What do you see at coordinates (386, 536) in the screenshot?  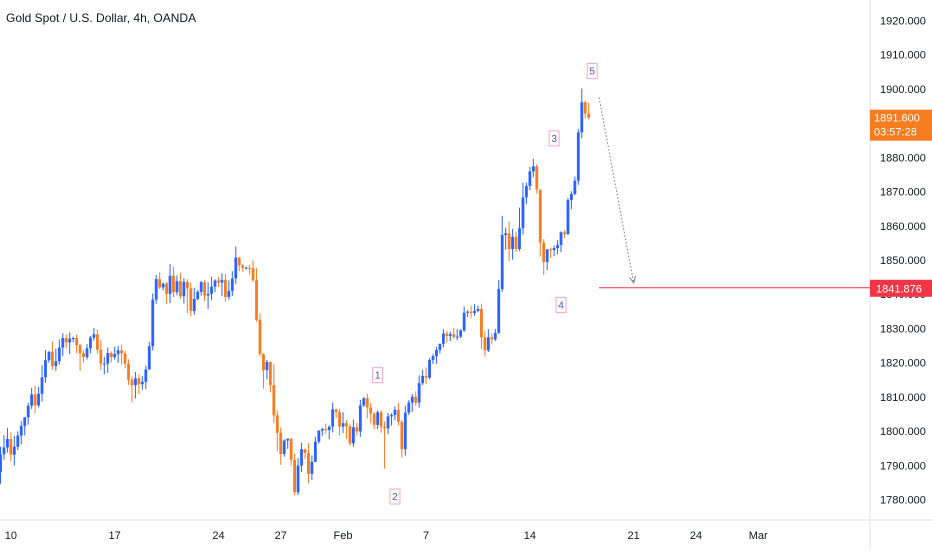 I see `time-axis: 10 17 24 27 Feb 7 14 21 24 Mar` at bounding box center [386, 536].